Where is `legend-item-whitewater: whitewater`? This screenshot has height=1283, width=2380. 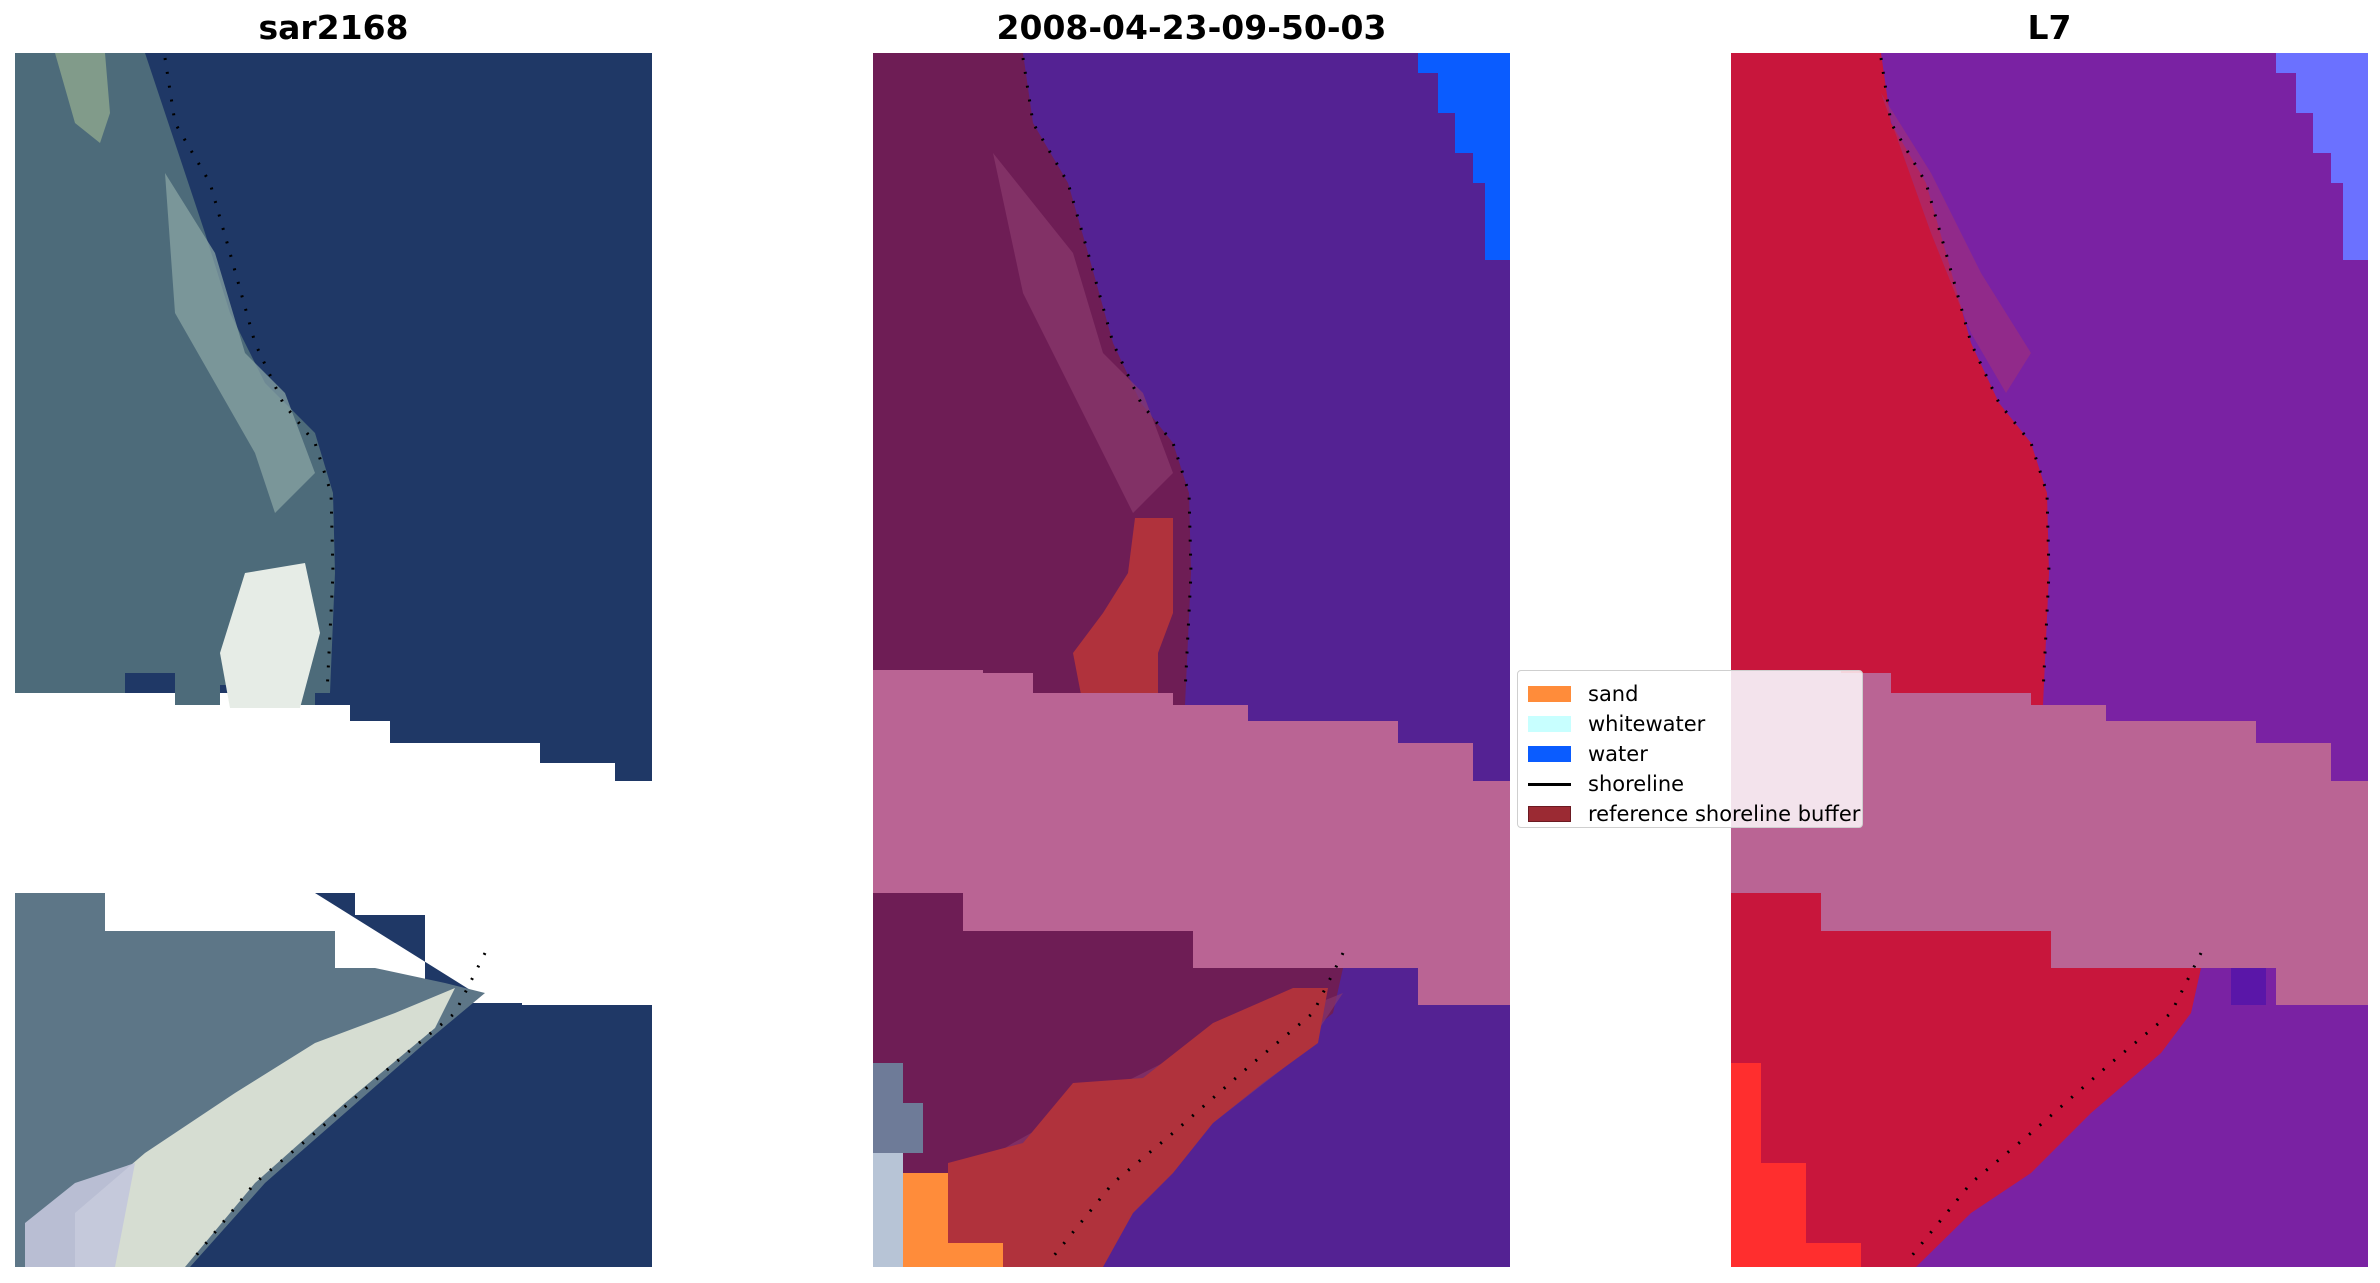
legend-item-whitewater: whitewater is located at coordinates (1690, 724).